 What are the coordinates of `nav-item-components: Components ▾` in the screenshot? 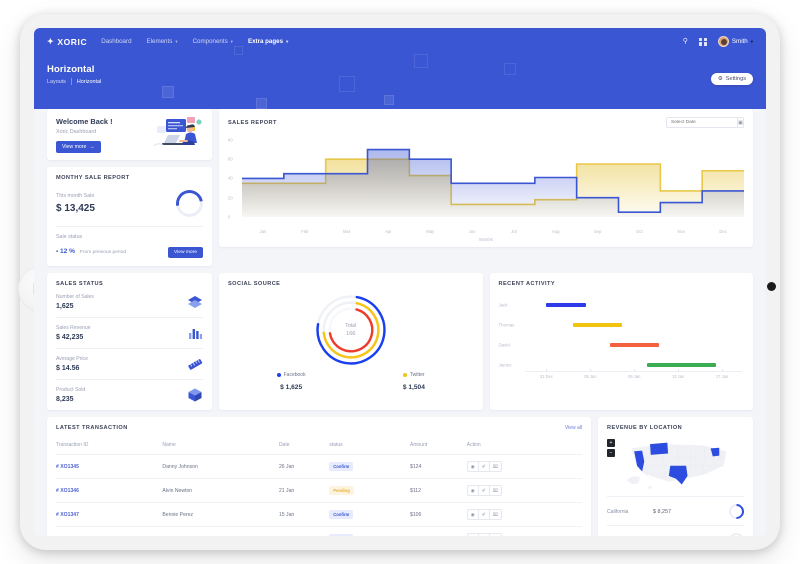 It's located at (213, 41).